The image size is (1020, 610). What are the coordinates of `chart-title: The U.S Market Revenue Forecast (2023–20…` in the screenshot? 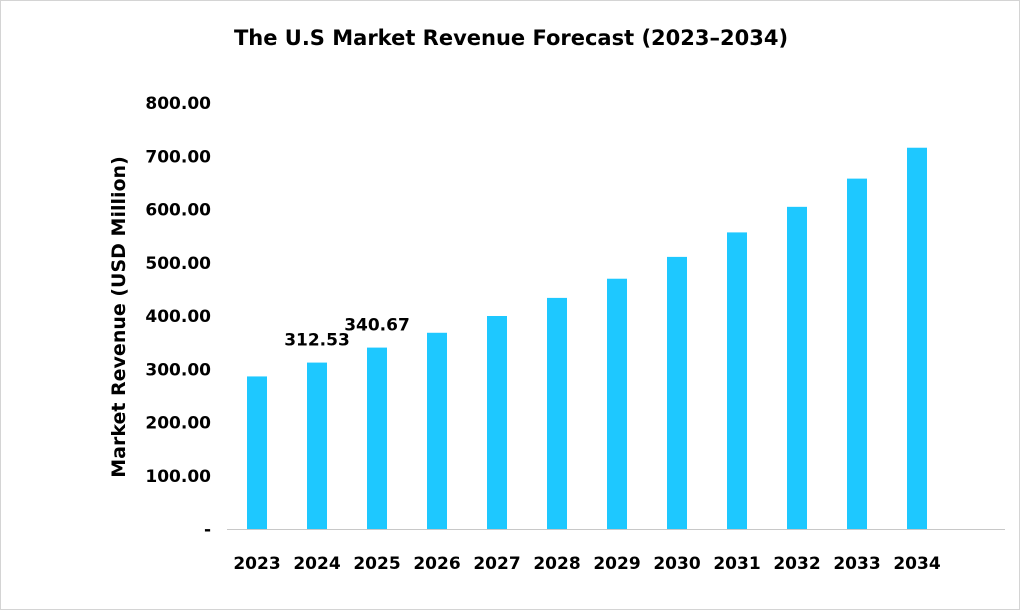 It's located at (511, 38).